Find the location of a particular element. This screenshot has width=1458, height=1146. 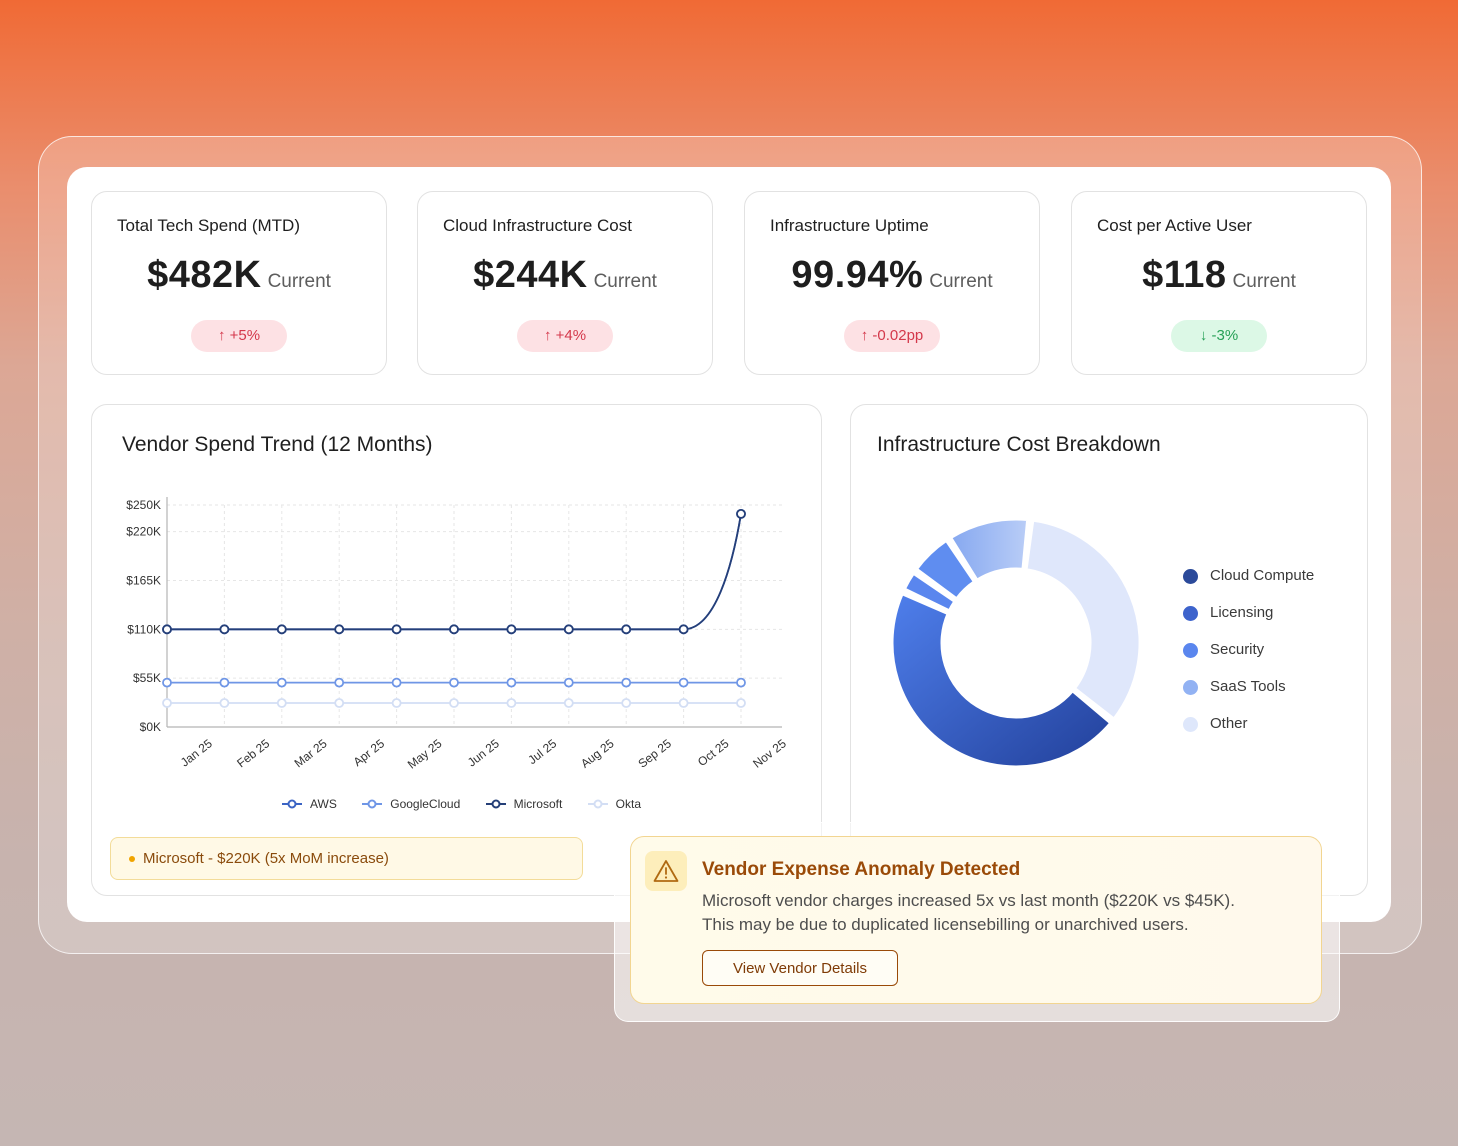

kpi-value: 99.94% is located at coordinates (857, 275).